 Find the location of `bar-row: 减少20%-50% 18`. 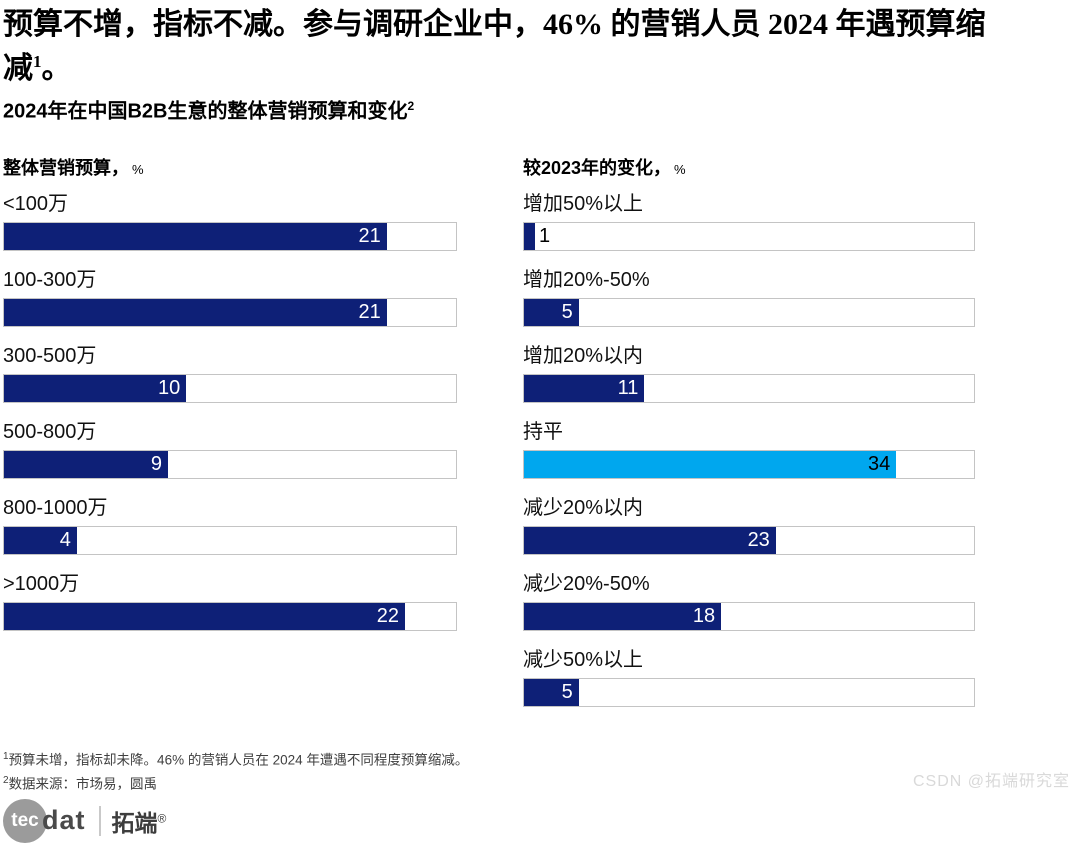

bar-row: 减少20%-50% 18 is located at coordinates (749, 602).